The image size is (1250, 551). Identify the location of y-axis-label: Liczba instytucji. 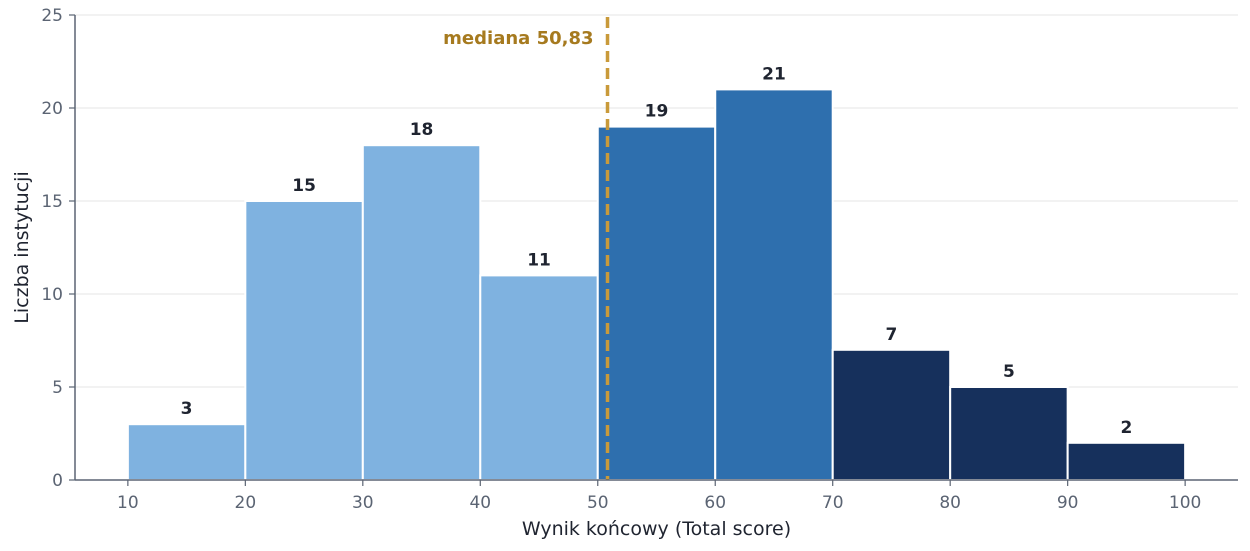
(22, 247).